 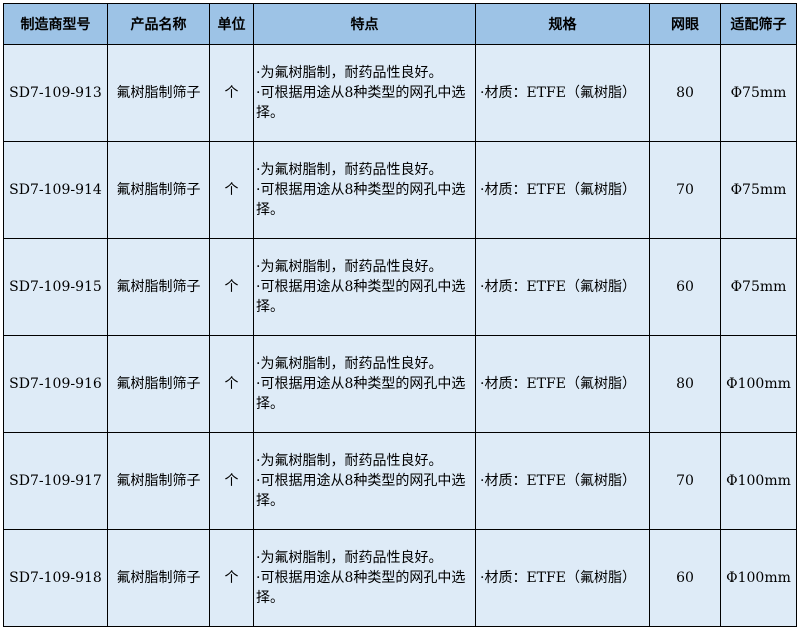 I want to click on header-features: 特点, so click(x=364, y=24).